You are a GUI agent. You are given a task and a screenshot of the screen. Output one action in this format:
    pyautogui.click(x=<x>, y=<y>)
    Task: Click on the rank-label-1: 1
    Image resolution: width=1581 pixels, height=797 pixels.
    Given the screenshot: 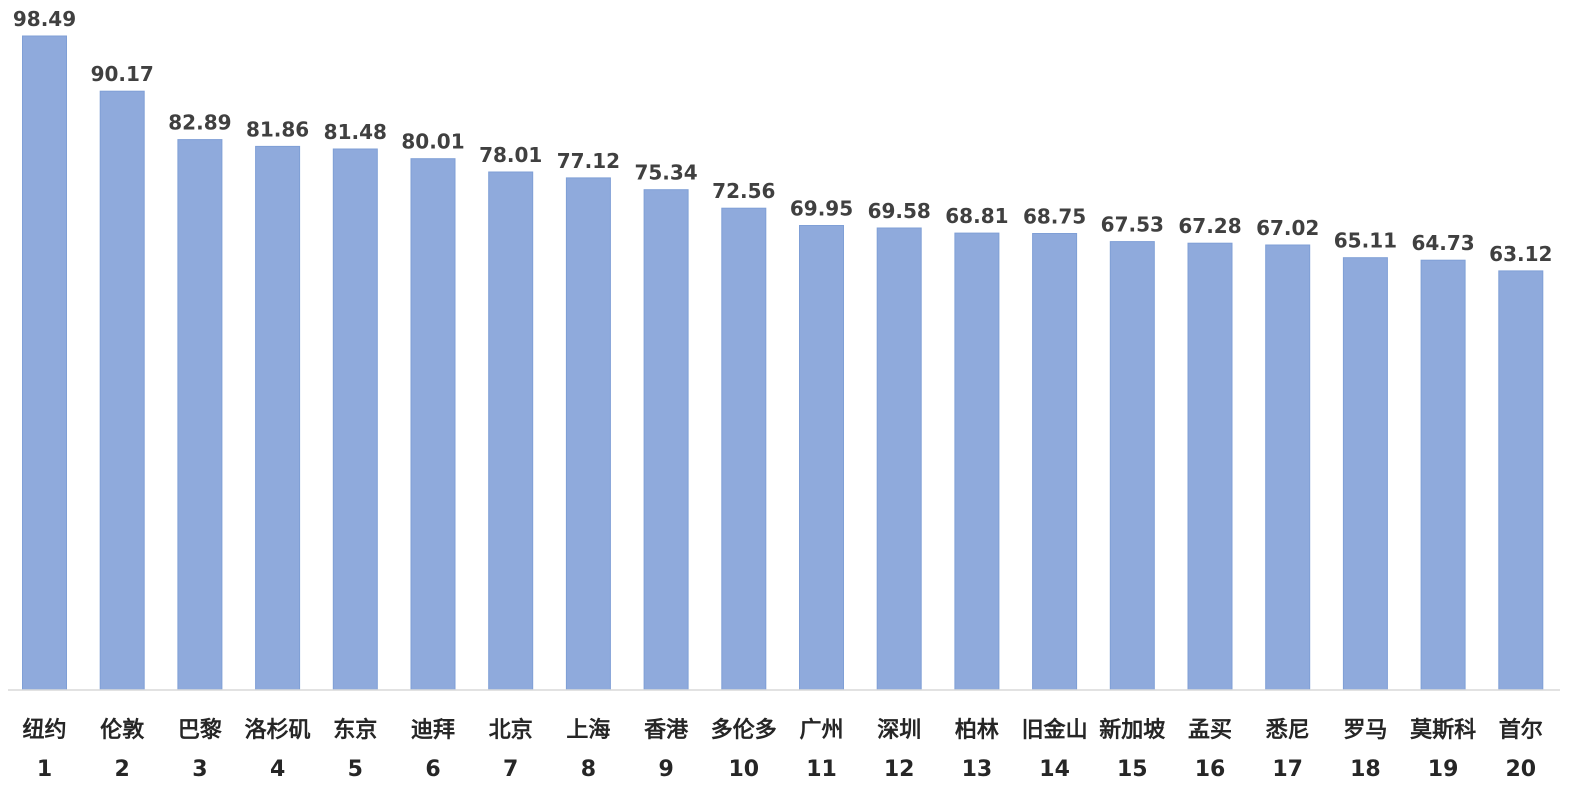 What is the action you would take?
    pyautogui.click(x=44, y=769)
    